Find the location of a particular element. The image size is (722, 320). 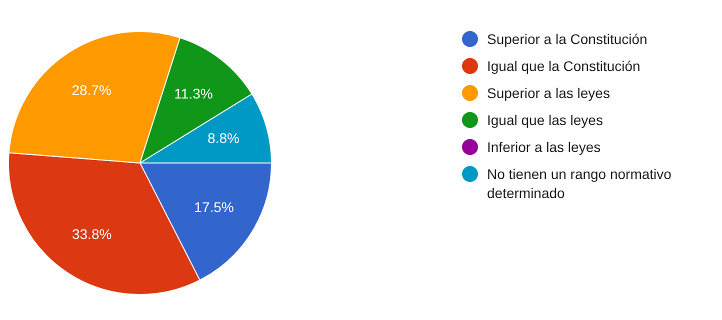

data-label: 8.8% is located at coordinates (224, 138).